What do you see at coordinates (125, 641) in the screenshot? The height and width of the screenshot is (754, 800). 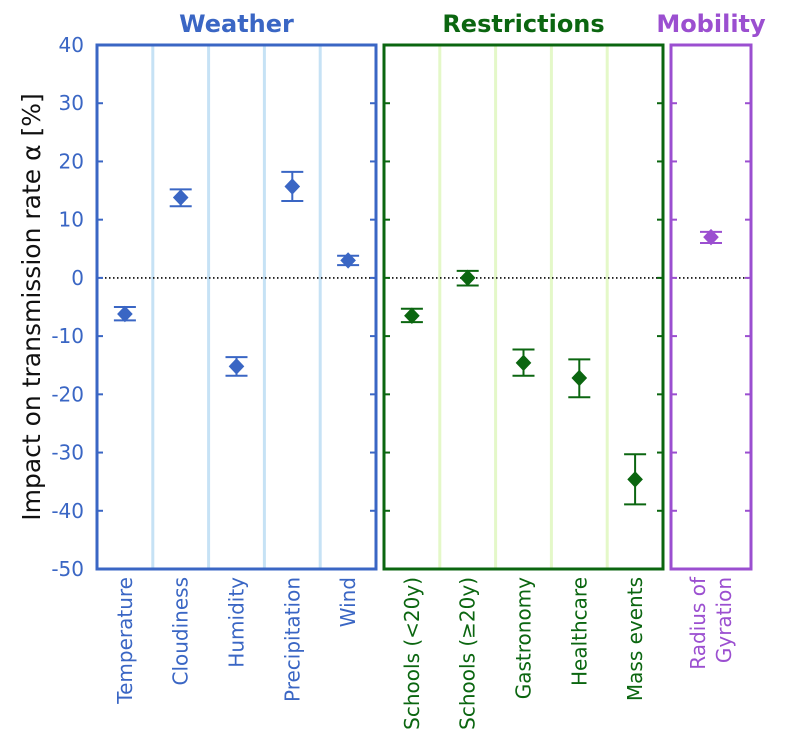 I see `category-label: Temperature` at bounding box center [125, 641].